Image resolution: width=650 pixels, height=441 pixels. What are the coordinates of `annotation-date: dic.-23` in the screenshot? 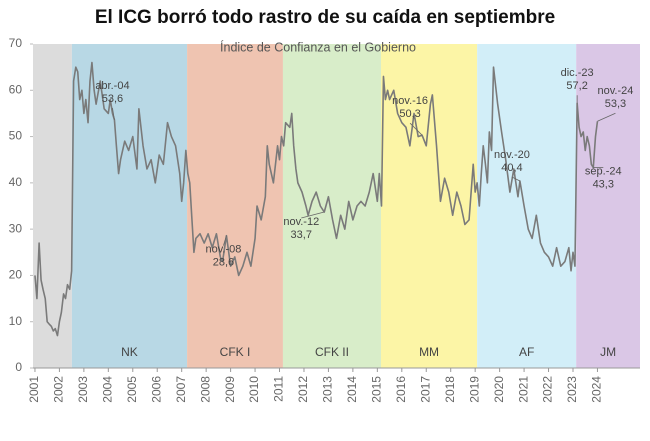 It's located at (577, 73).